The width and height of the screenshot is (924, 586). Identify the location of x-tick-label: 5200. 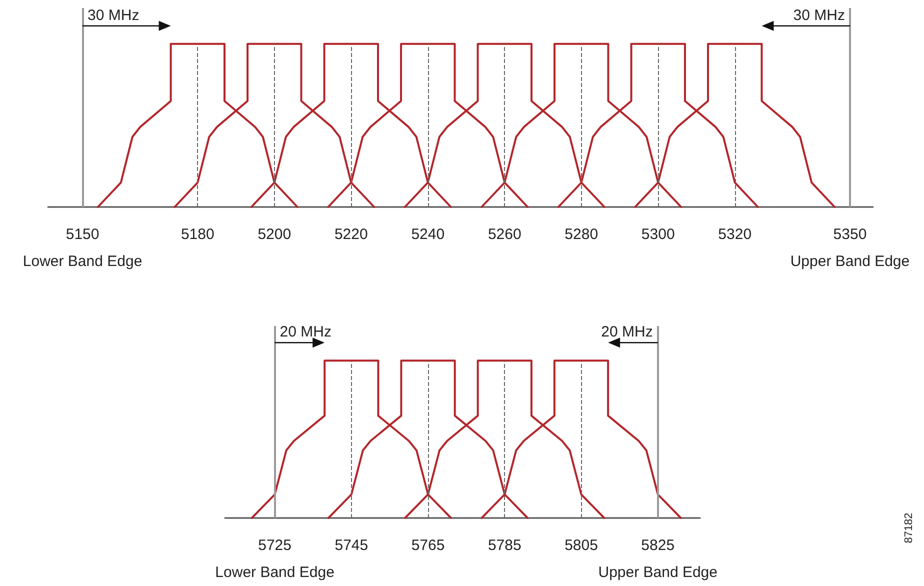
(275, 234).